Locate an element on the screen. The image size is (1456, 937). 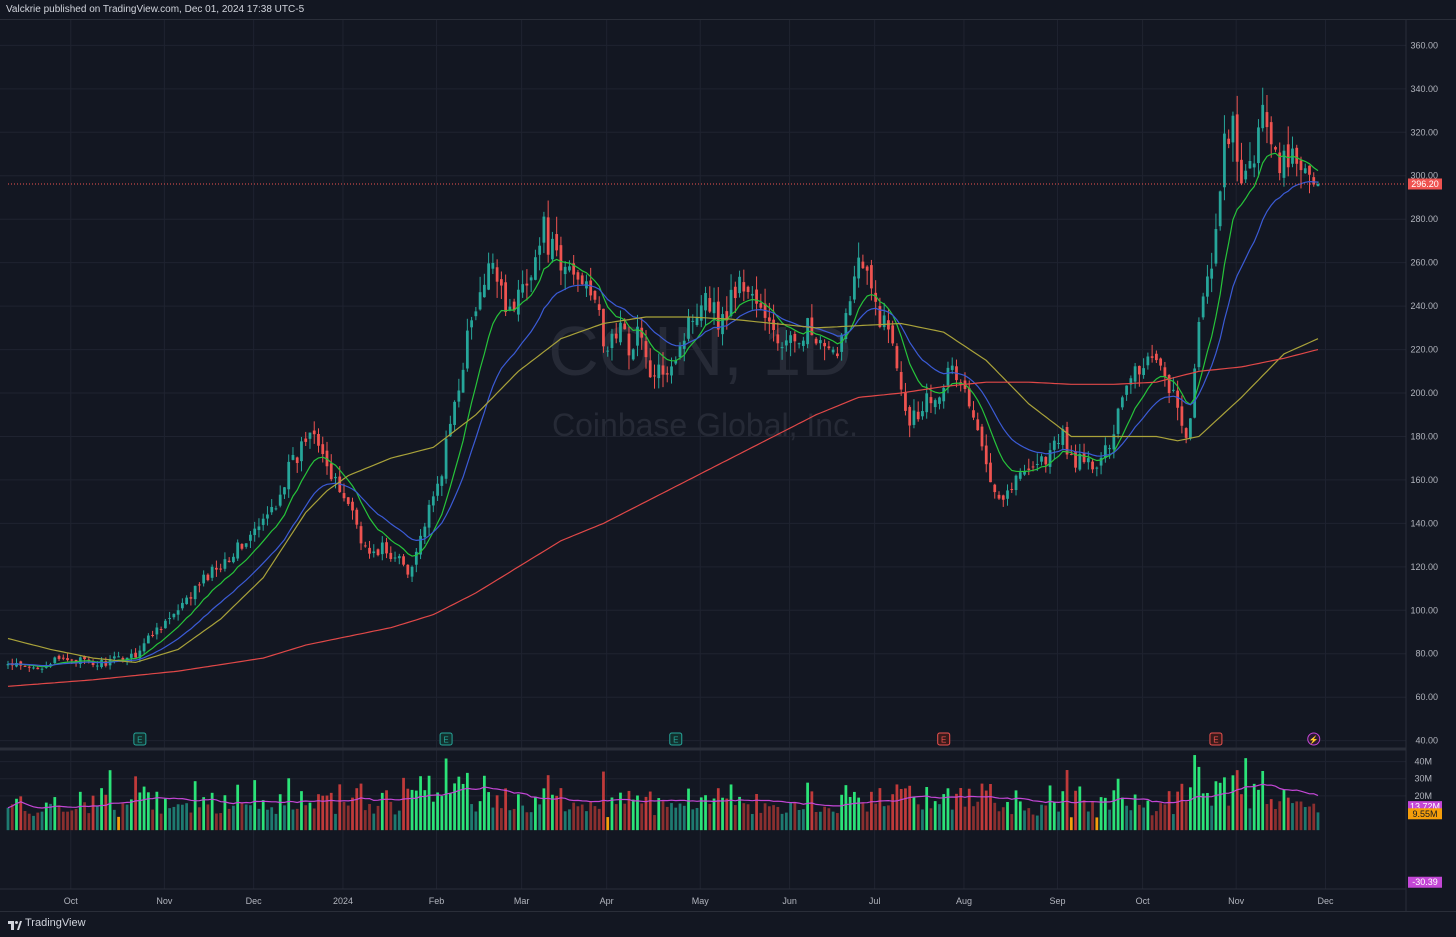
news-event-icon: ⚡ is located at coordinates (1314, 739).